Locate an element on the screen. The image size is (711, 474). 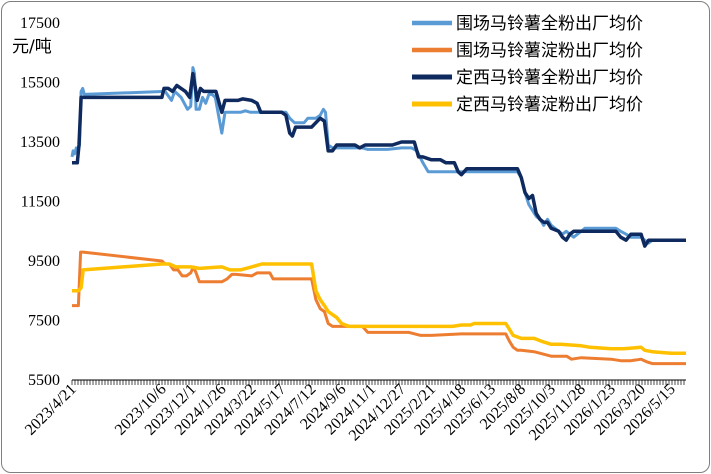
y-axis-ticks: 17500 15500 13500 11500 9500 7500 5500 is located at coordinates (40, 202).